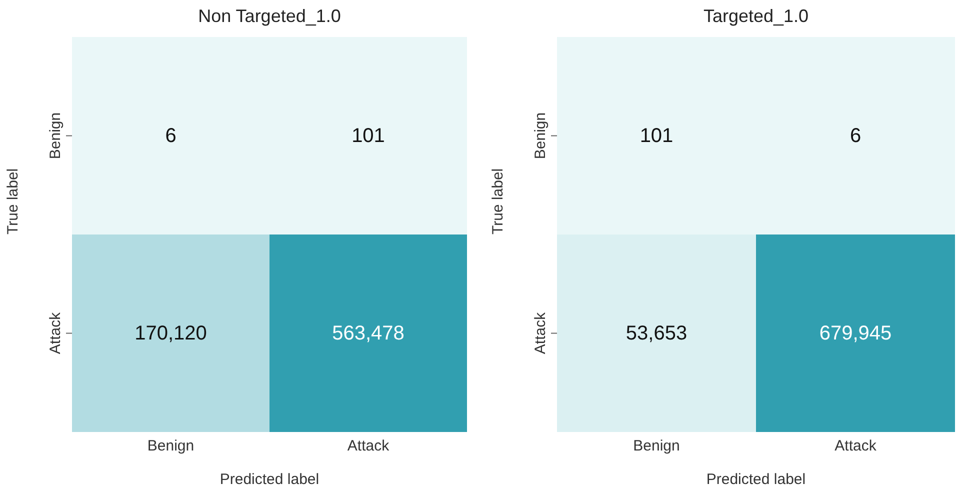  What do you see at coordinates (368, 333) in the screenshot?
I see `data-label: 563,478` at bounding box center [368, 333].